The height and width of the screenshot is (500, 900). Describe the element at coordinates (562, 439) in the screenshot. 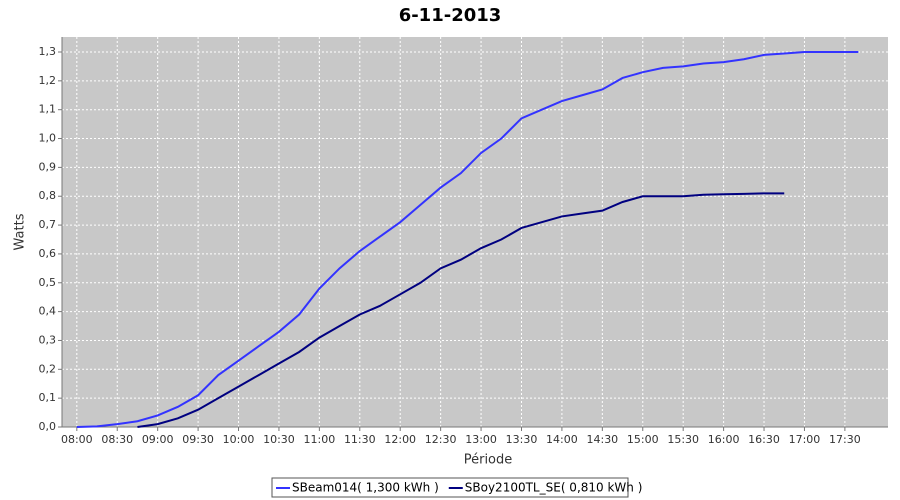

I see `x-tick-label: 14:00` at that location.